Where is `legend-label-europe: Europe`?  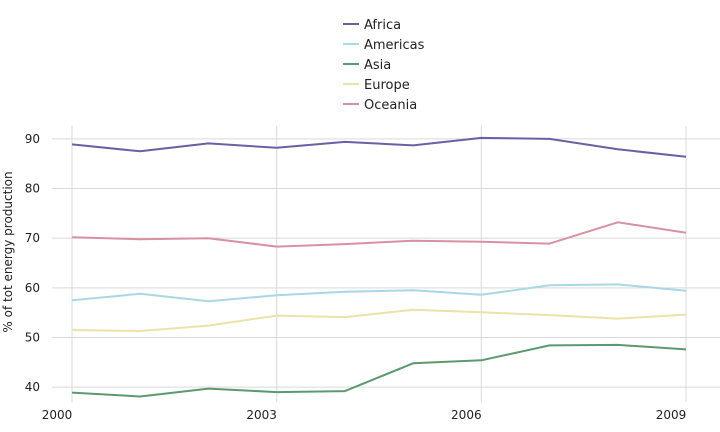 legend-label-europe: Europe is located at coordinates (387, 85).